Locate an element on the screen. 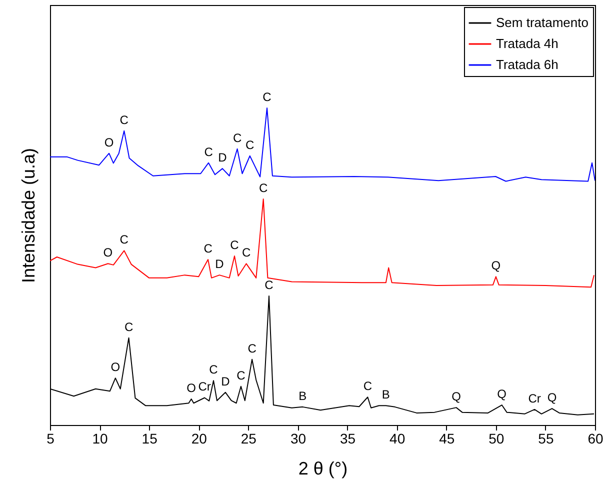 Image resolution: width=616 pixels, height=497 pixels. x-tick-label: 55 is located at coordinates (546, 438).